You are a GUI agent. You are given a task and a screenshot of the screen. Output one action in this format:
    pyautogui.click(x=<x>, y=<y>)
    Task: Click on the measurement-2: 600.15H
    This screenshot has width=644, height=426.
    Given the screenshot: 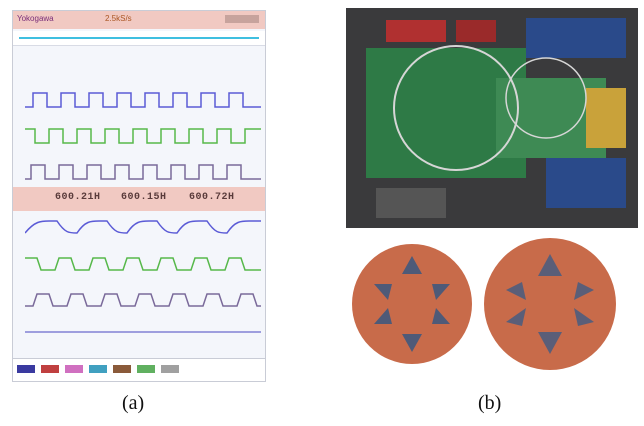 What is the action you would take?
    pyautogui.click(x=144, y=197)
    